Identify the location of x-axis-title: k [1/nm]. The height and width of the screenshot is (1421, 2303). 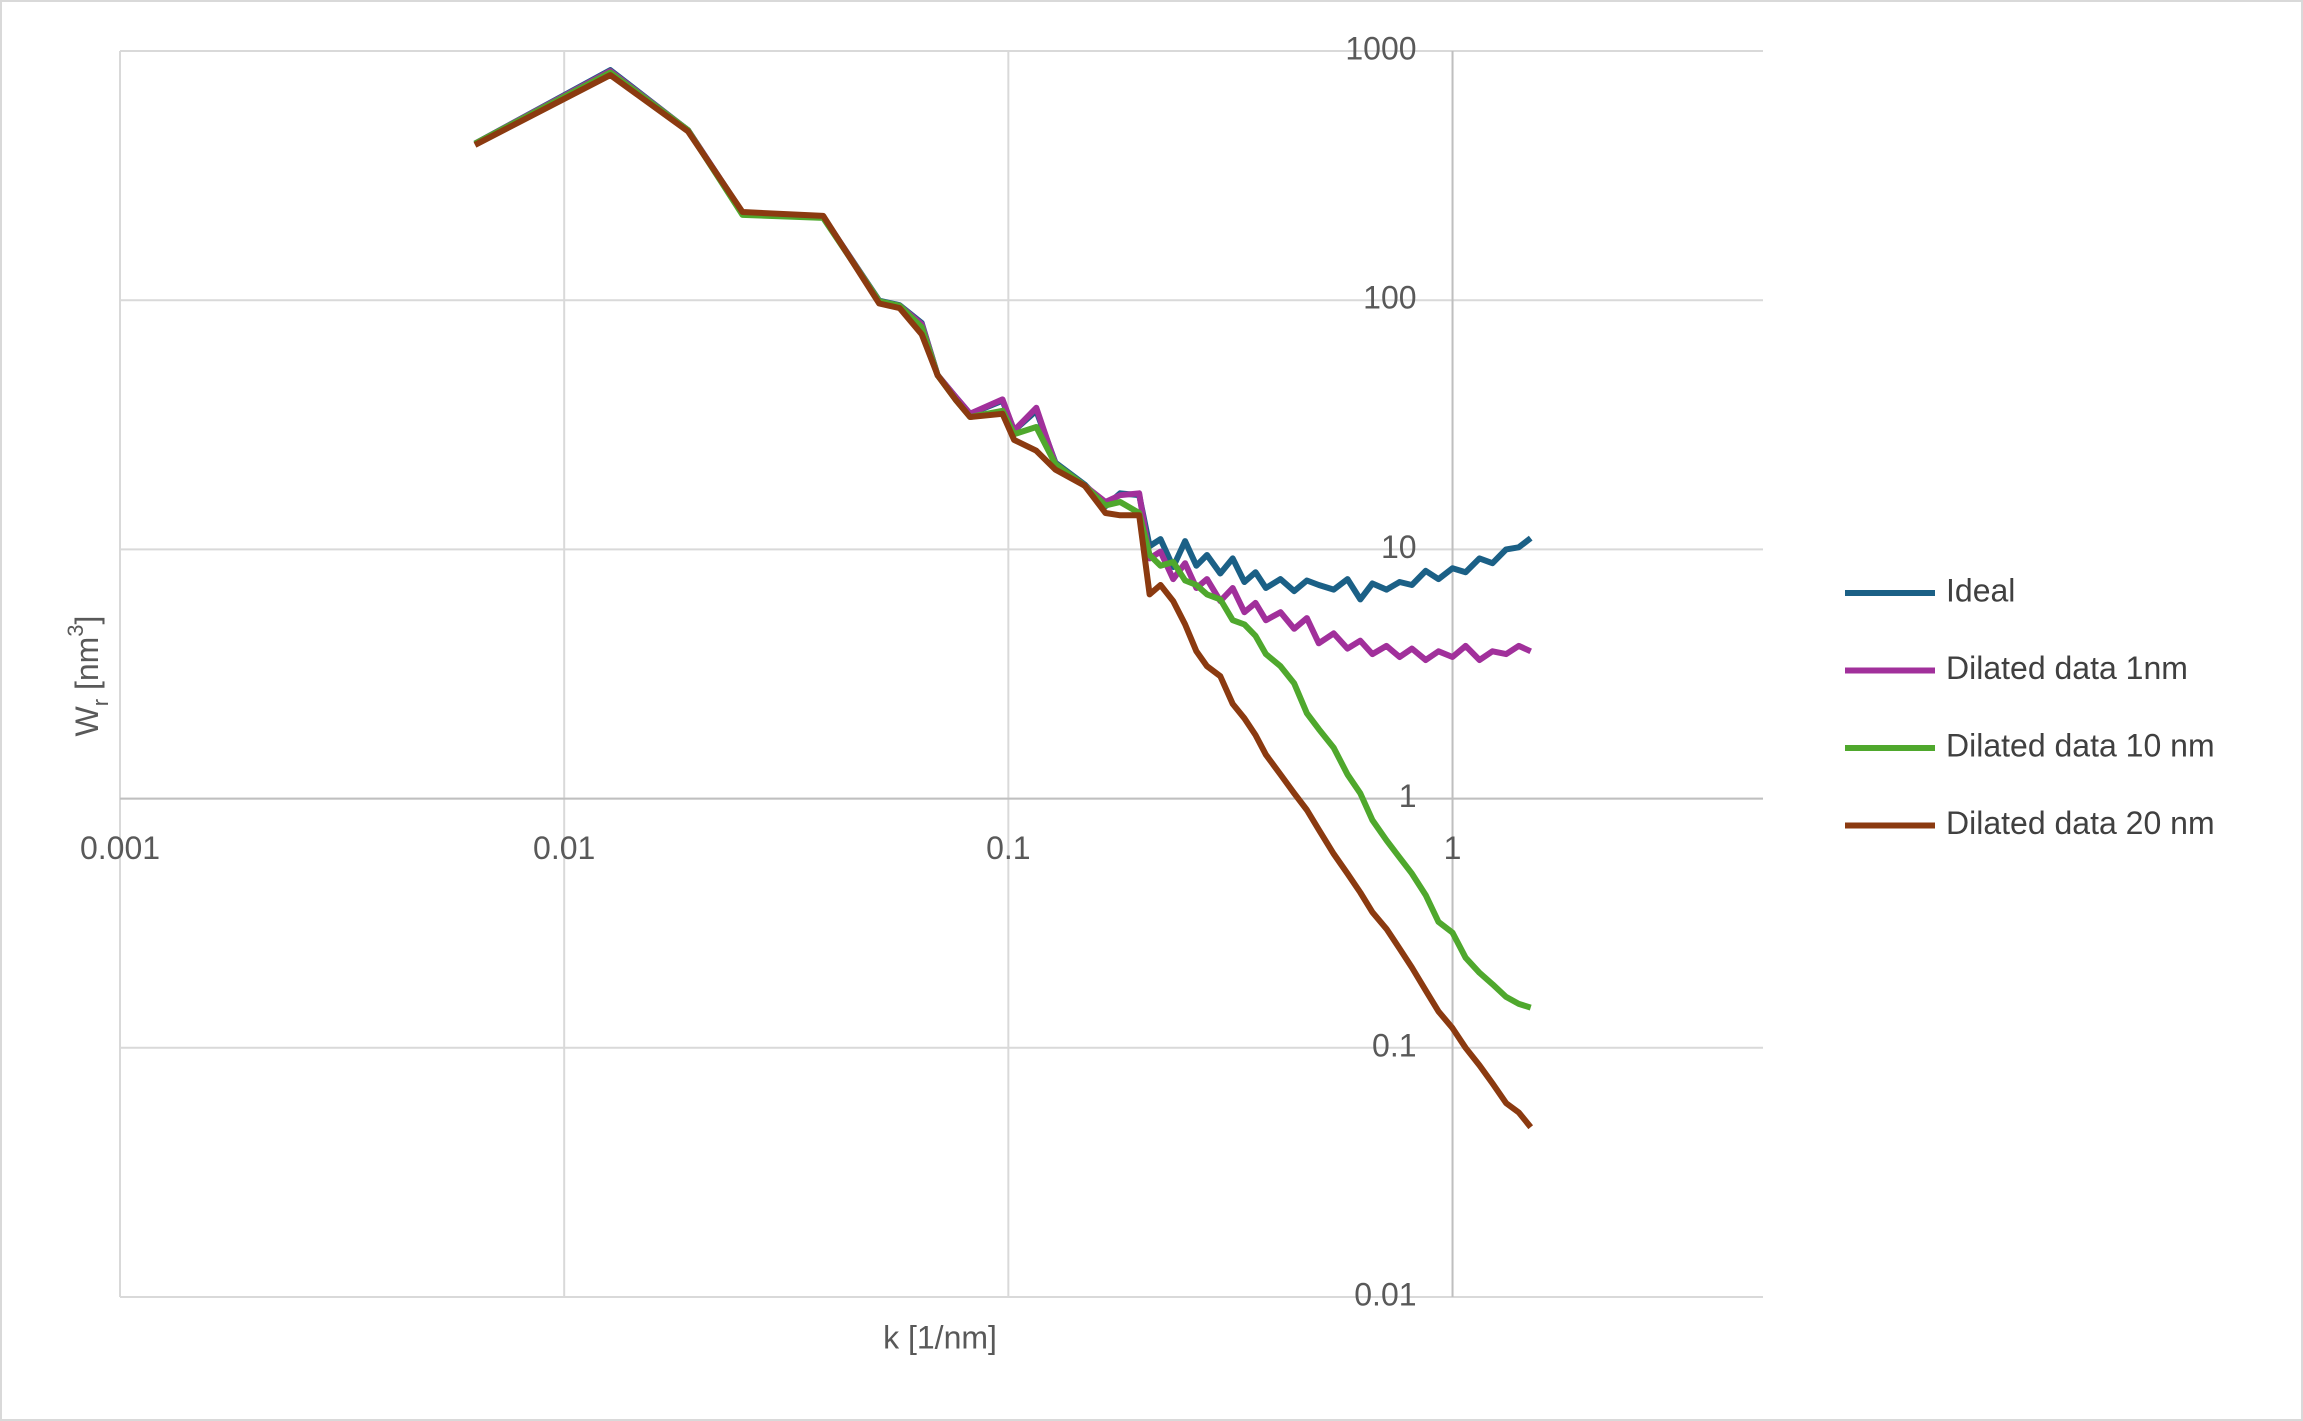
(940, 1337).